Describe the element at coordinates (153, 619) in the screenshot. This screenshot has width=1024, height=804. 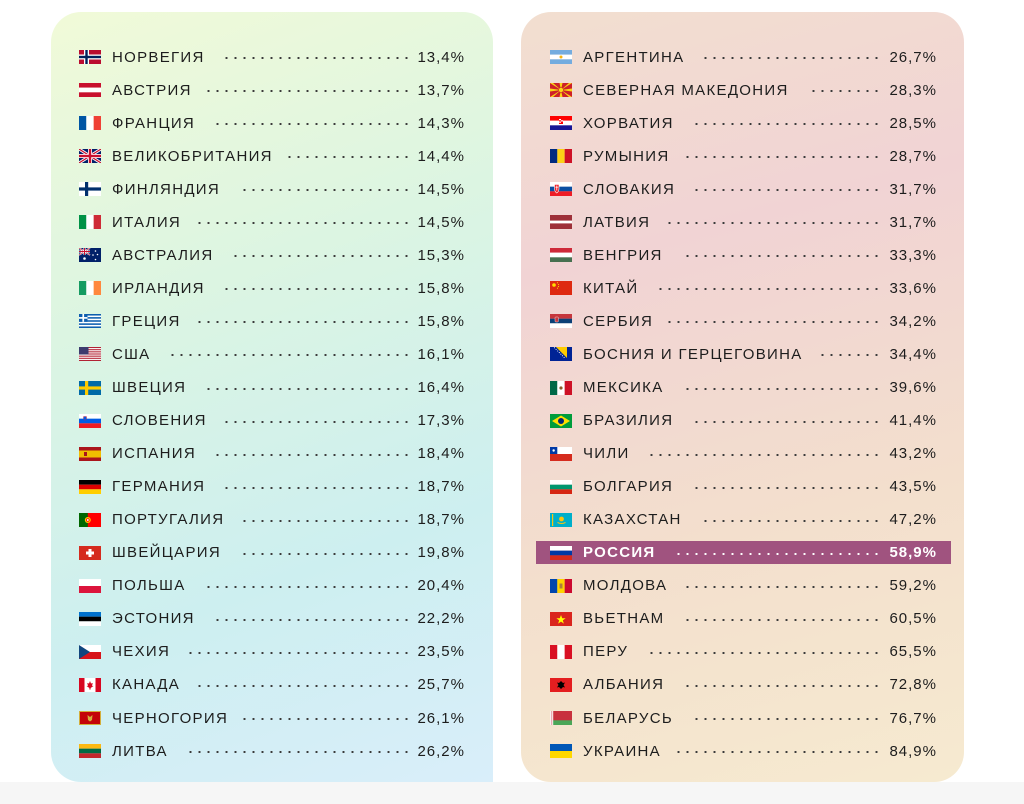
I see `country-name: ЭСТОНИЯ` at that location.